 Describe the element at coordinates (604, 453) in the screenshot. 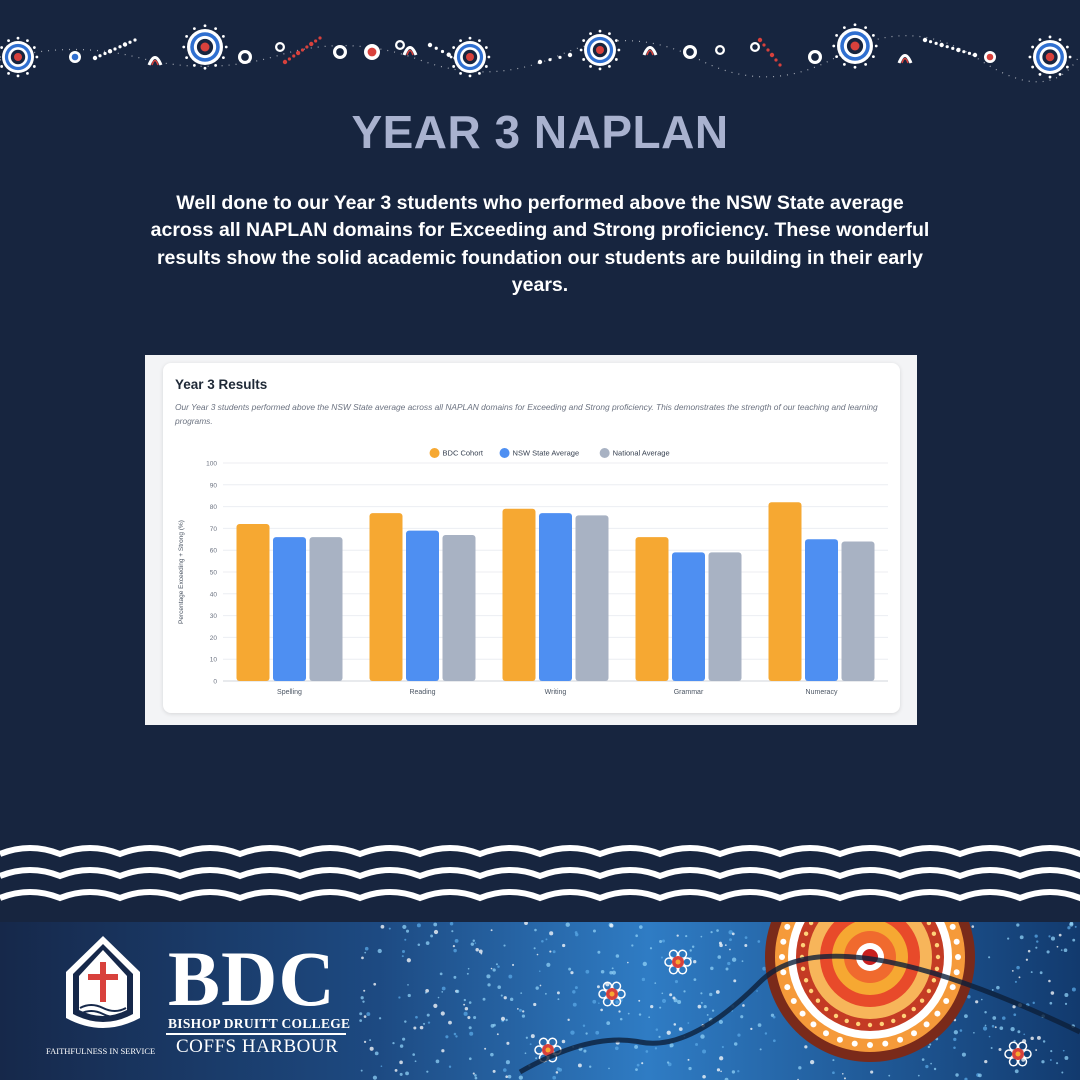

I see `legend-swatch` at that location.